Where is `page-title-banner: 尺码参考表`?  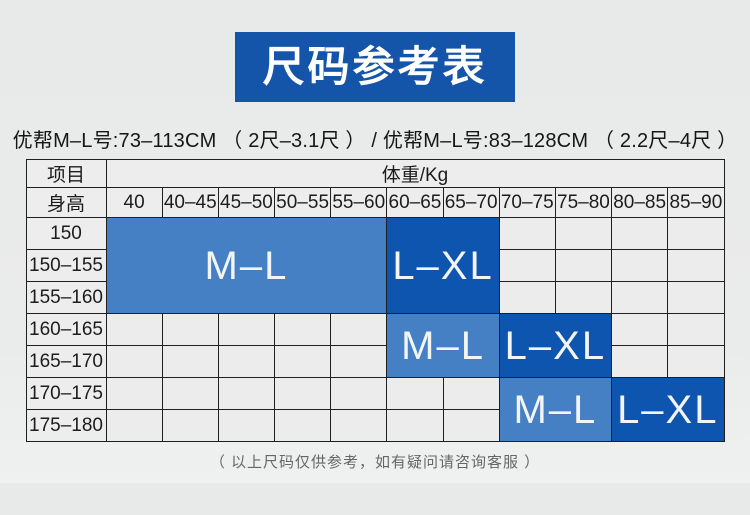
page-title-banner: 尺码参考表 is located at coordinates (375, 67).